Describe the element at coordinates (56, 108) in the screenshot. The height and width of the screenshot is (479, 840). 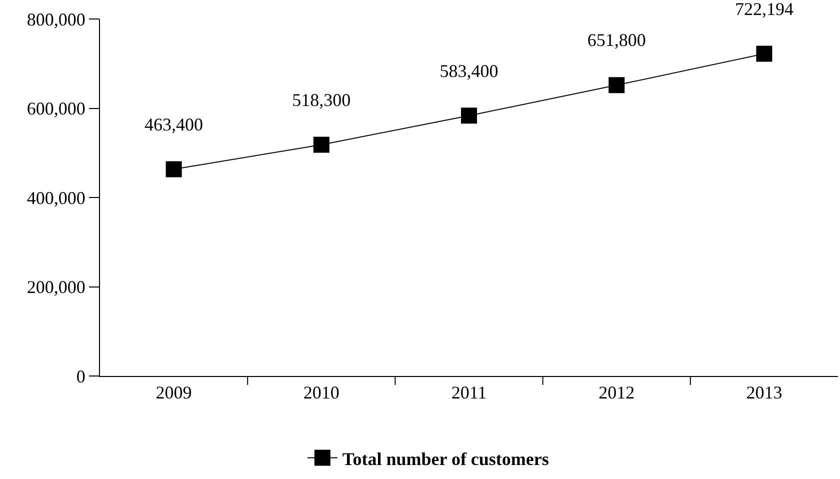
I see `y-tick-label: 600,000` at that location.